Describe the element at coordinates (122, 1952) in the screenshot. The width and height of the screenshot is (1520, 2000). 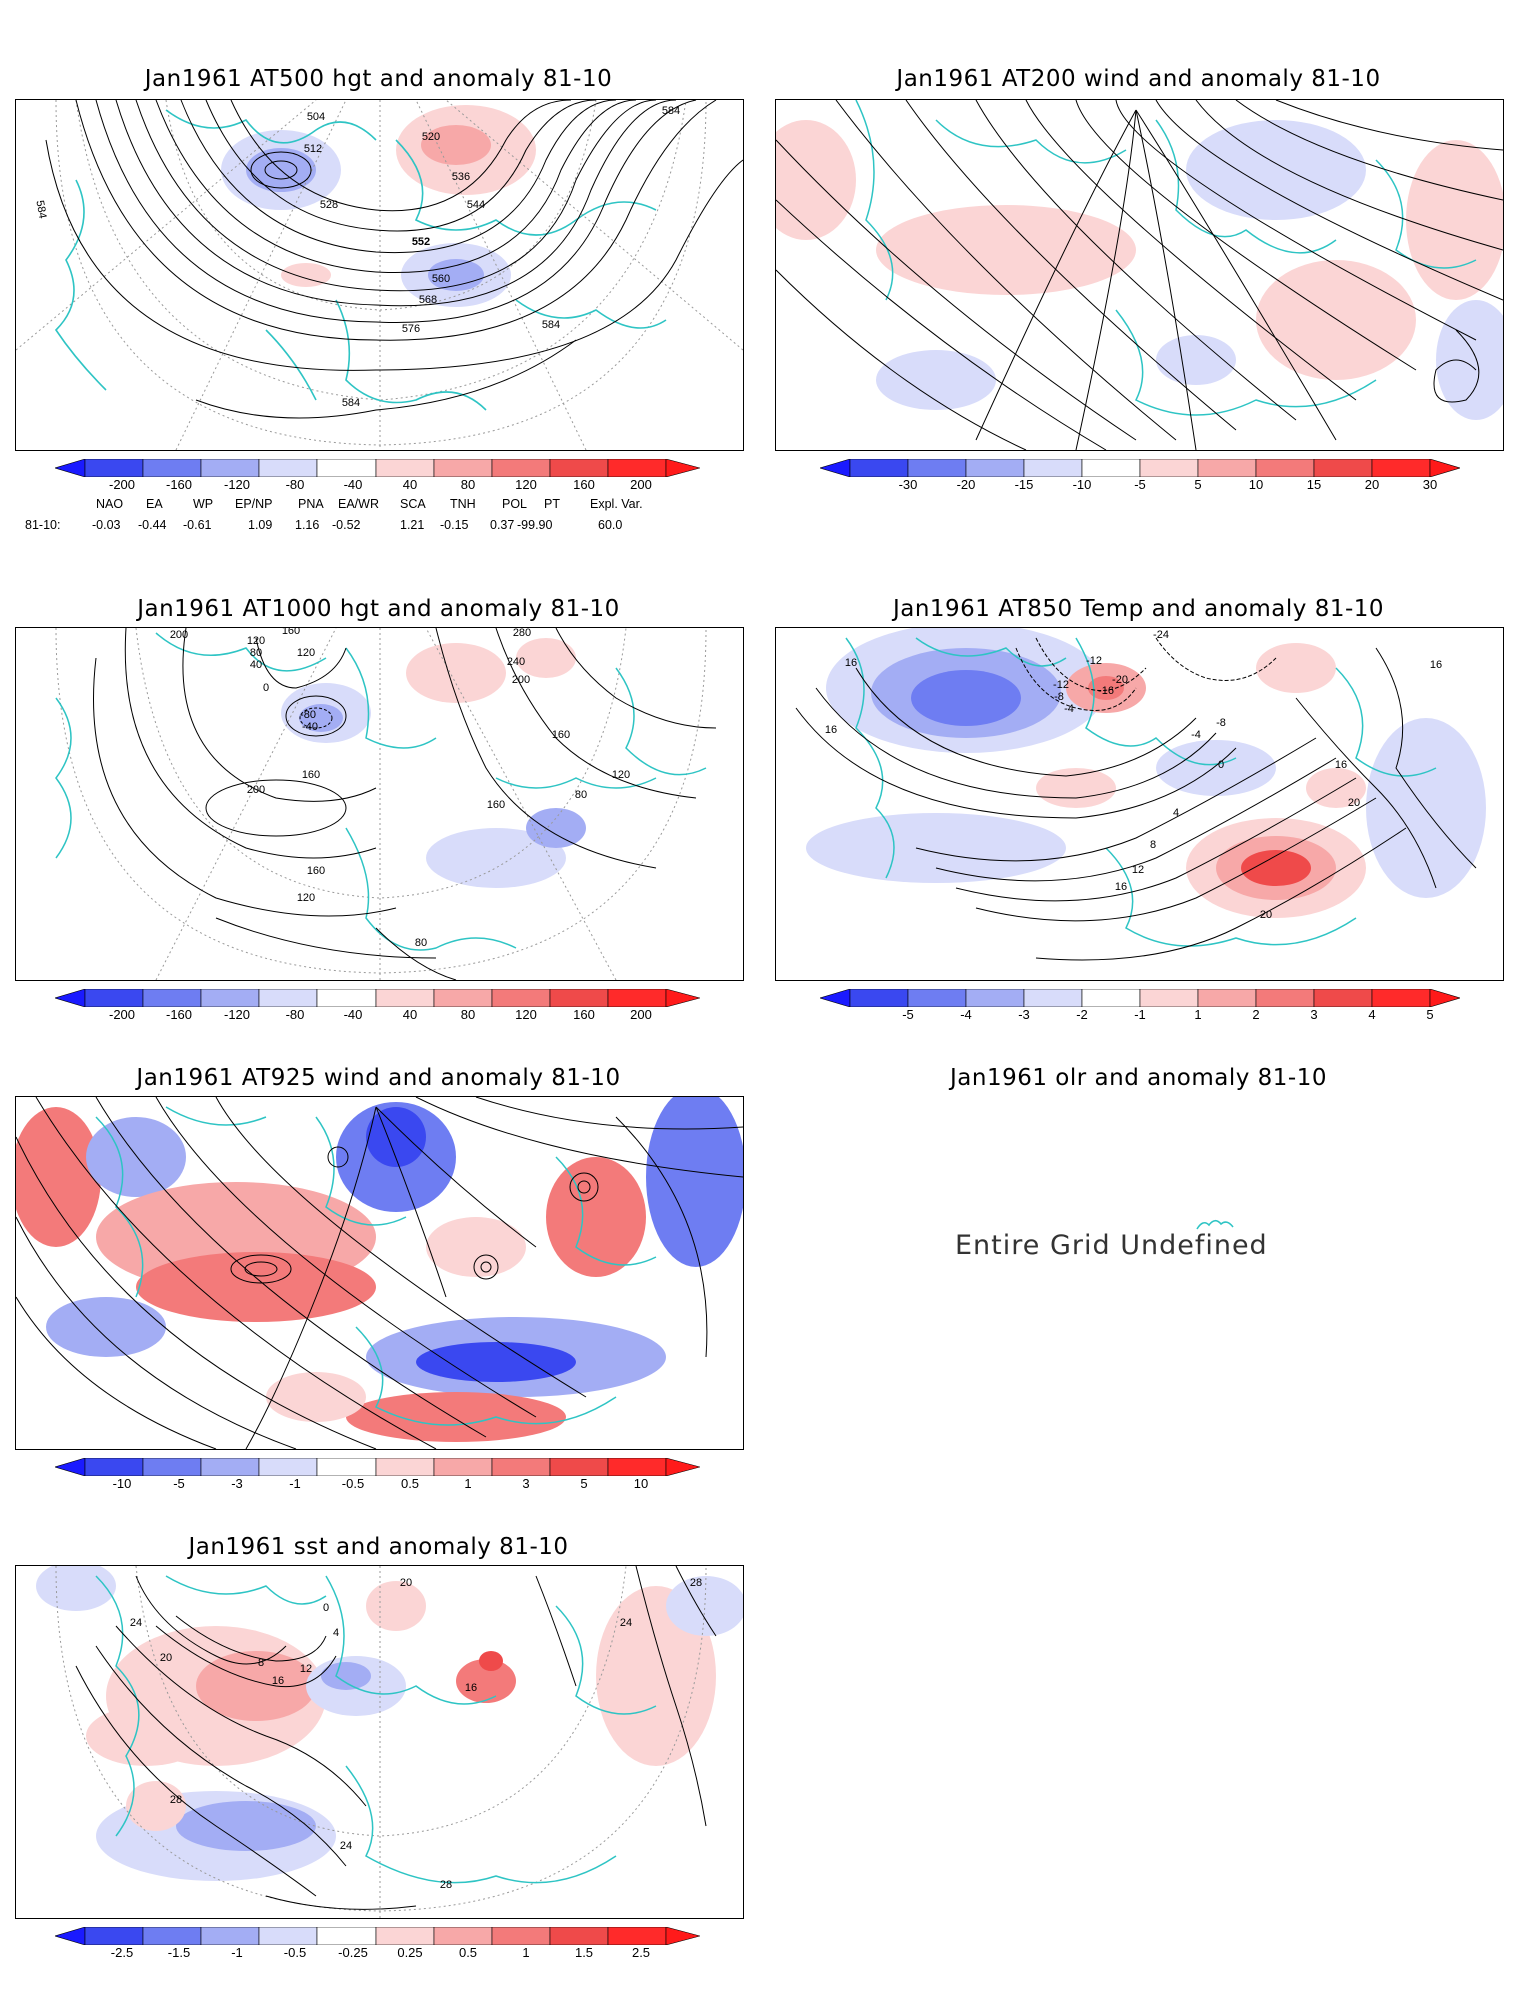
I see `colorbar-label: -2.5` at that location.